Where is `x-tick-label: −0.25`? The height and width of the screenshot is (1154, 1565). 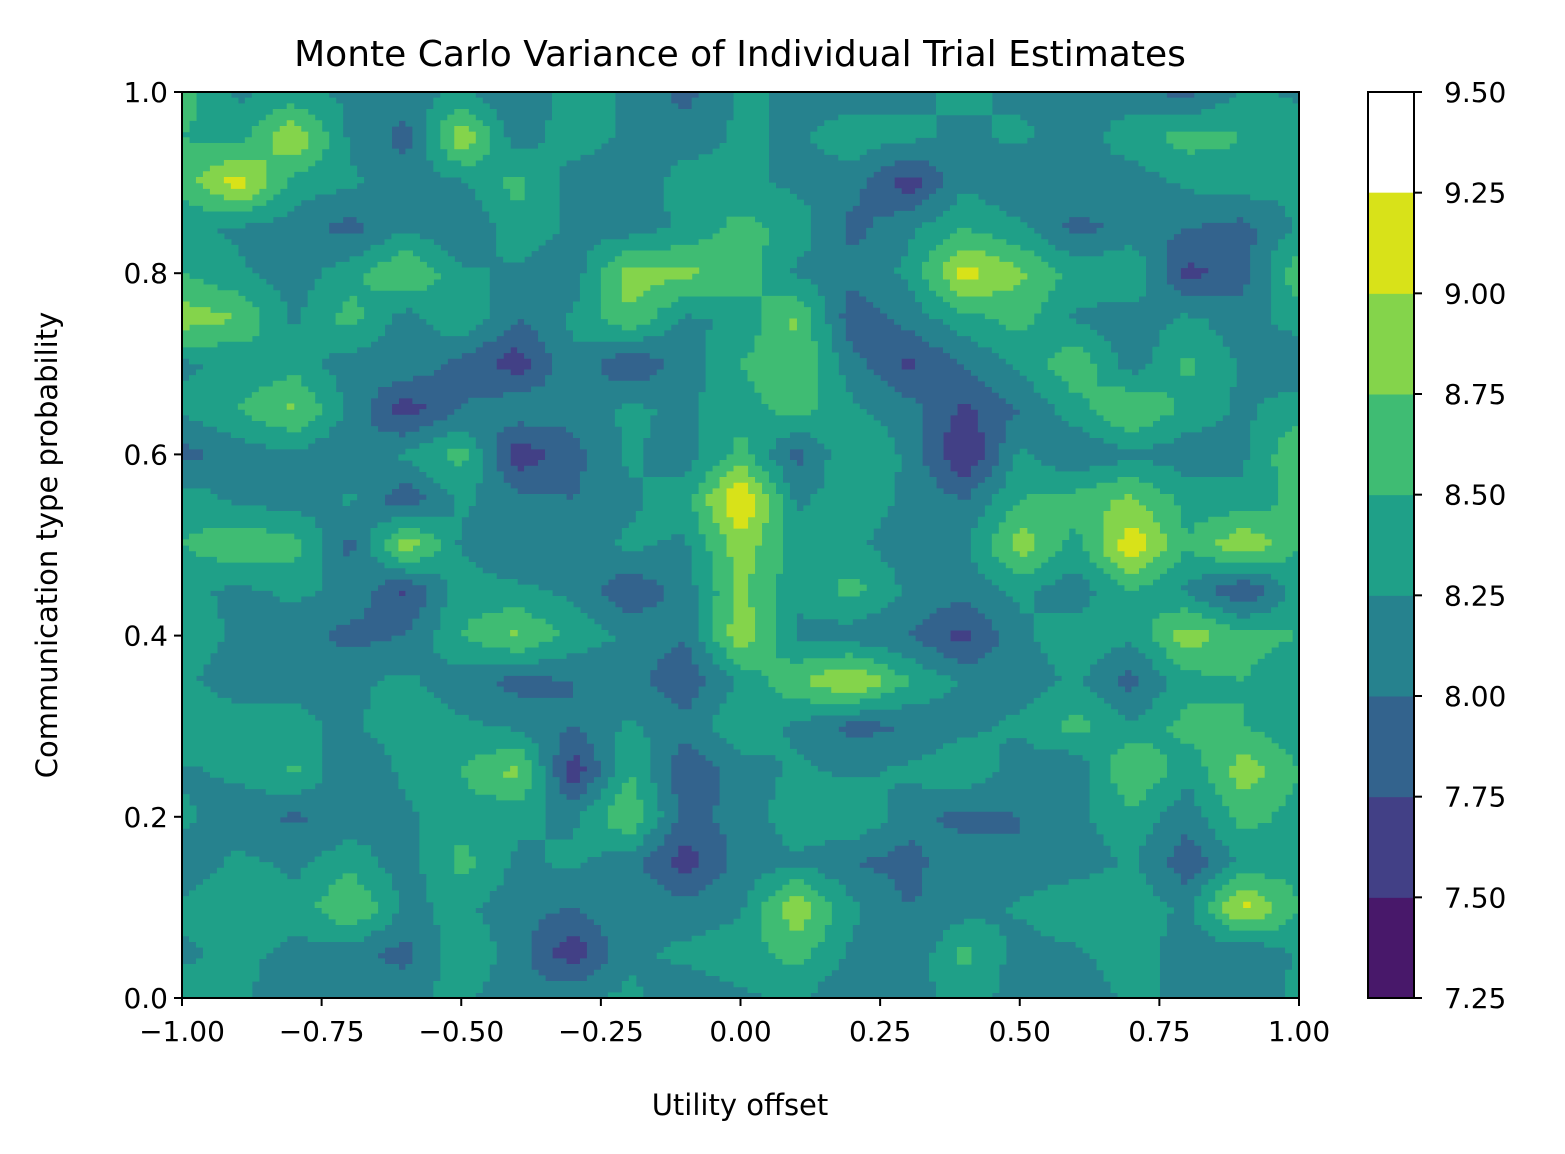 x-tick-label: −0.25 is located at coordinates (601, 1031).